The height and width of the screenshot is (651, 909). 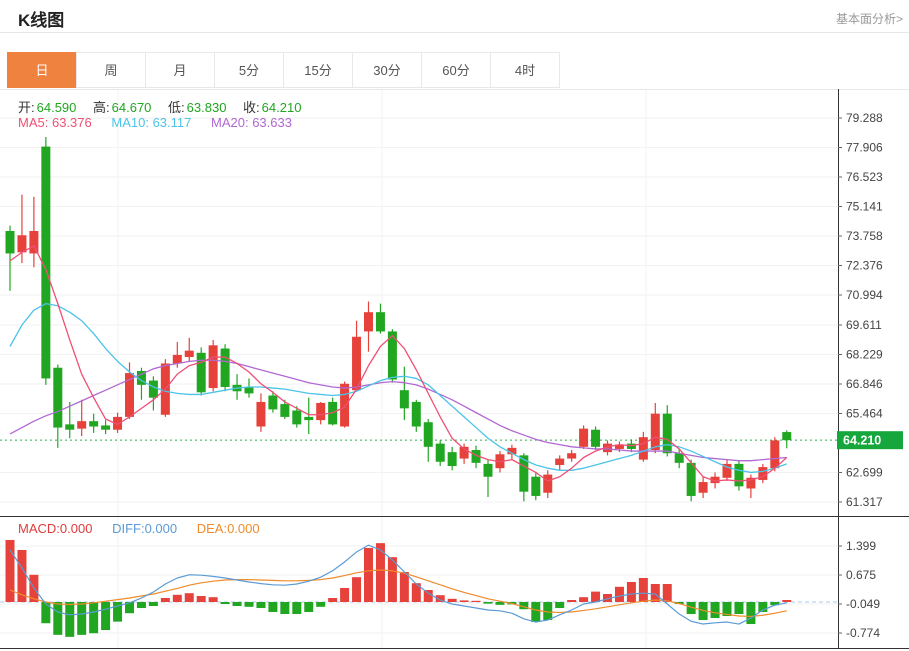 What do you see at coordinates (180, 70) in the screenshot?
I see `tab-month: 月` at bounding box center [180, 70].